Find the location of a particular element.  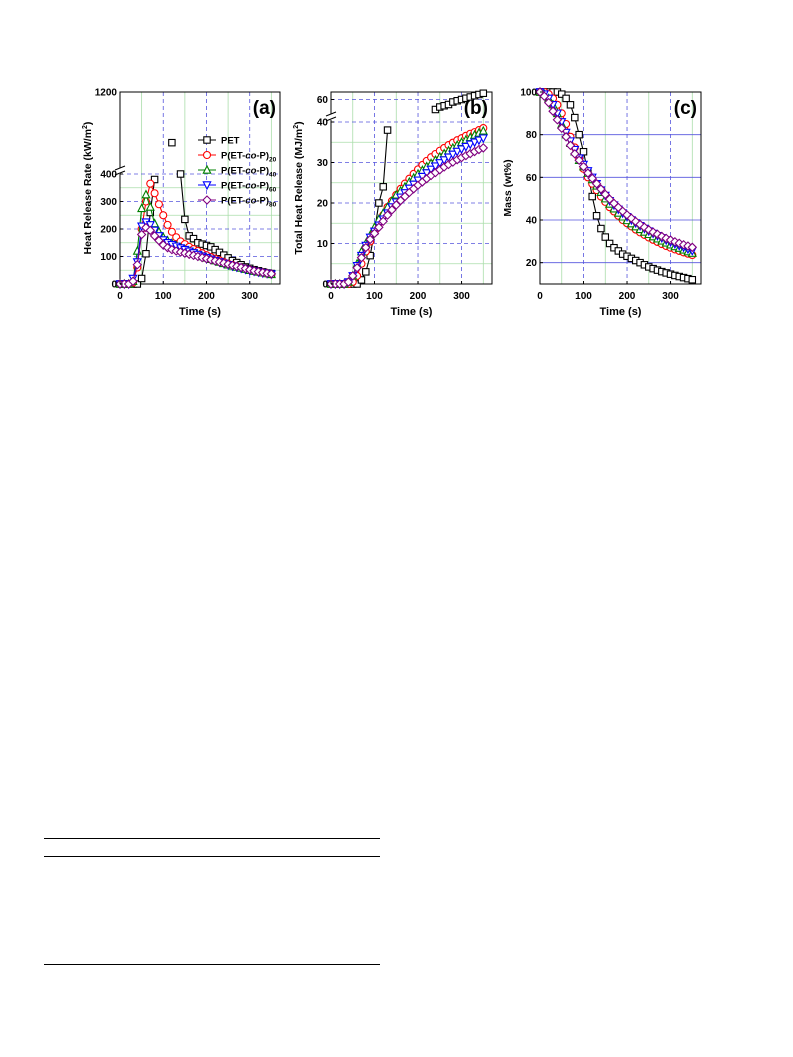

series-b is located at coordinates (407, 189).